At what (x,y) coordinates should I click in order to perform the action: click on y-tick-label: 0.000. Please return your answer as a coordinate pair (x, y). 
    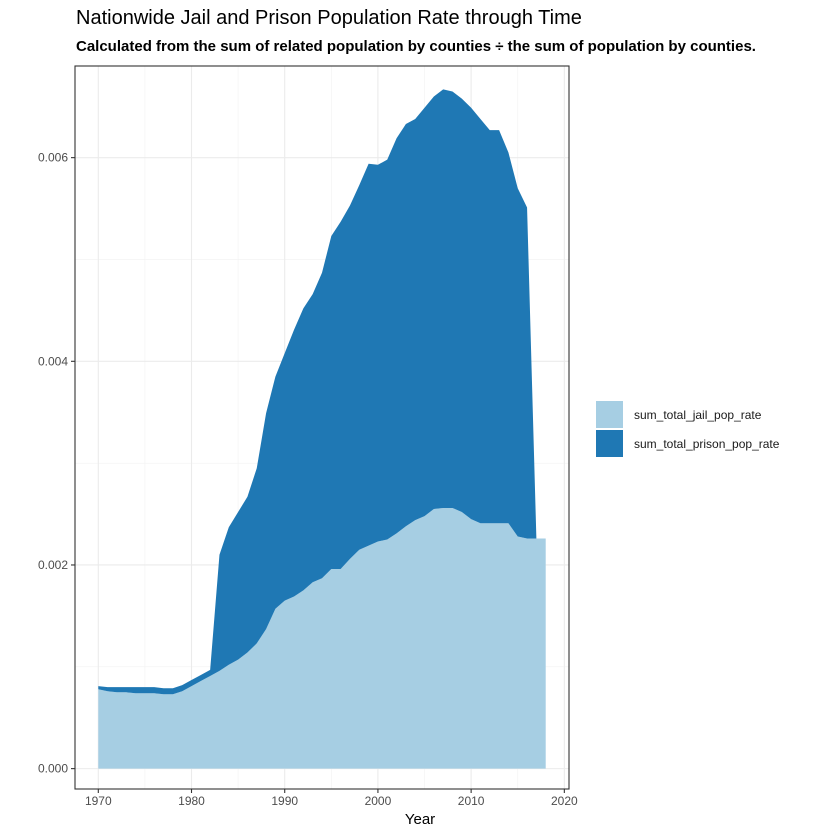
    Looking at the image, I should click on (53, 769).